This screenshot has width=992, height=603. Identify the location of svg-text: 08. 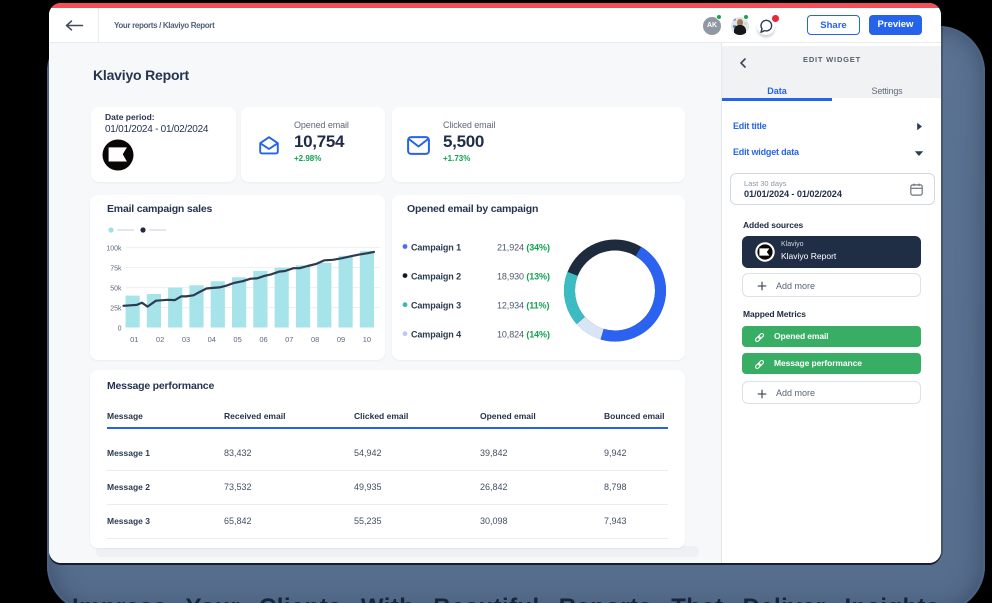
(315, 339).